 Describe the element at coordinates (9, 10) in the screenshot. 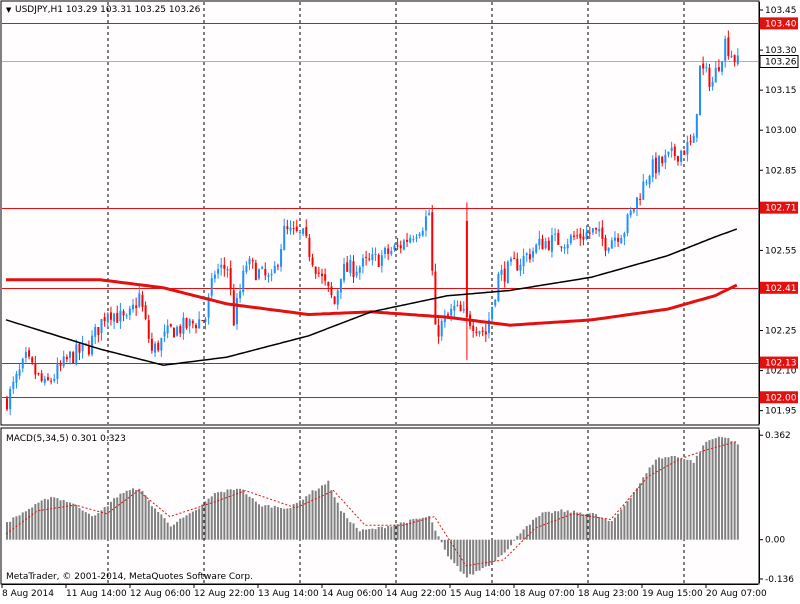

I see `chart-menu-icon: ▼` at that location.